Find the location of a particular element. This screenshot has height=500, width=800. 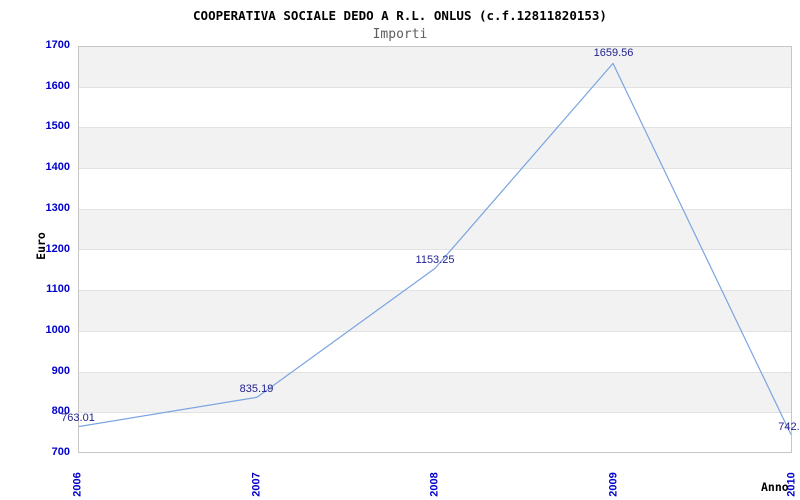

y-tick-label: 1300 is located at coordinates (57, 207).